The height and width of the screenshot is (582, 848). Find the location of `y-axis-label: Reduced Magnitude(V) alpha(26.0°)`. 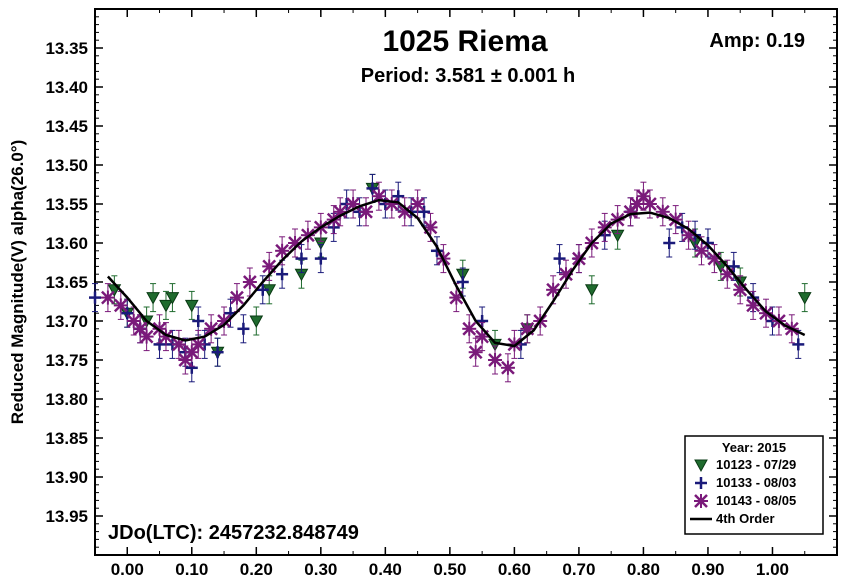

y-axis-label: Reduced Magnitude(V) alpha(26.0°) is located at coordinates (17, 282).